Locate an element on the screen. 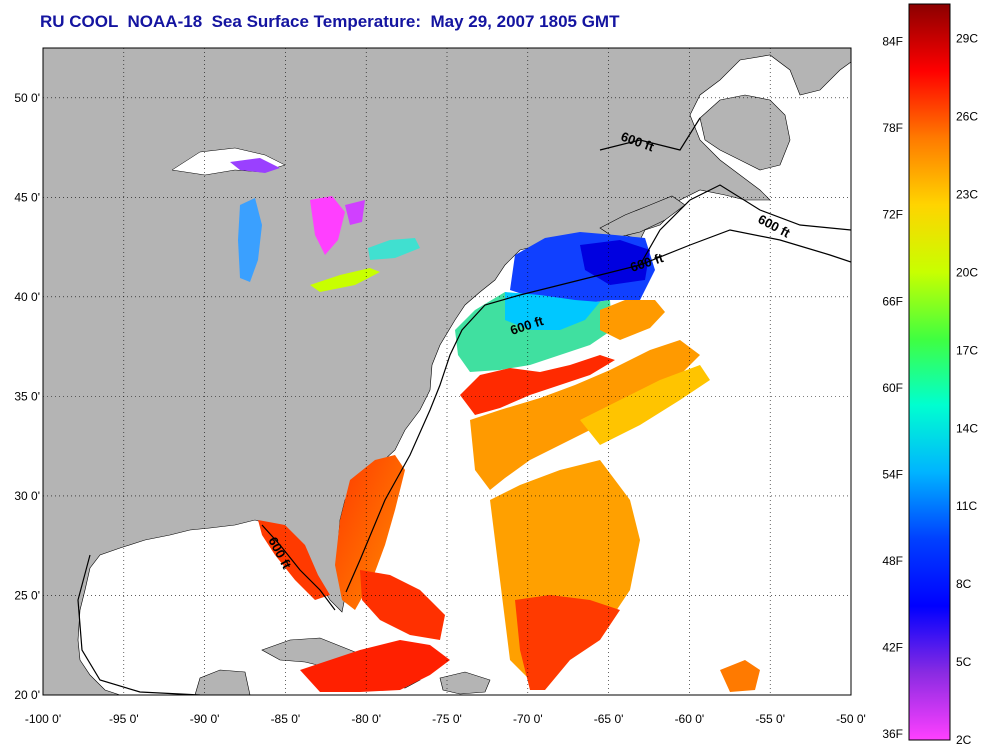 This screenshot has height=754, width=984. latitude-tick-label: 40 0' is located at coordinates (27, 297).